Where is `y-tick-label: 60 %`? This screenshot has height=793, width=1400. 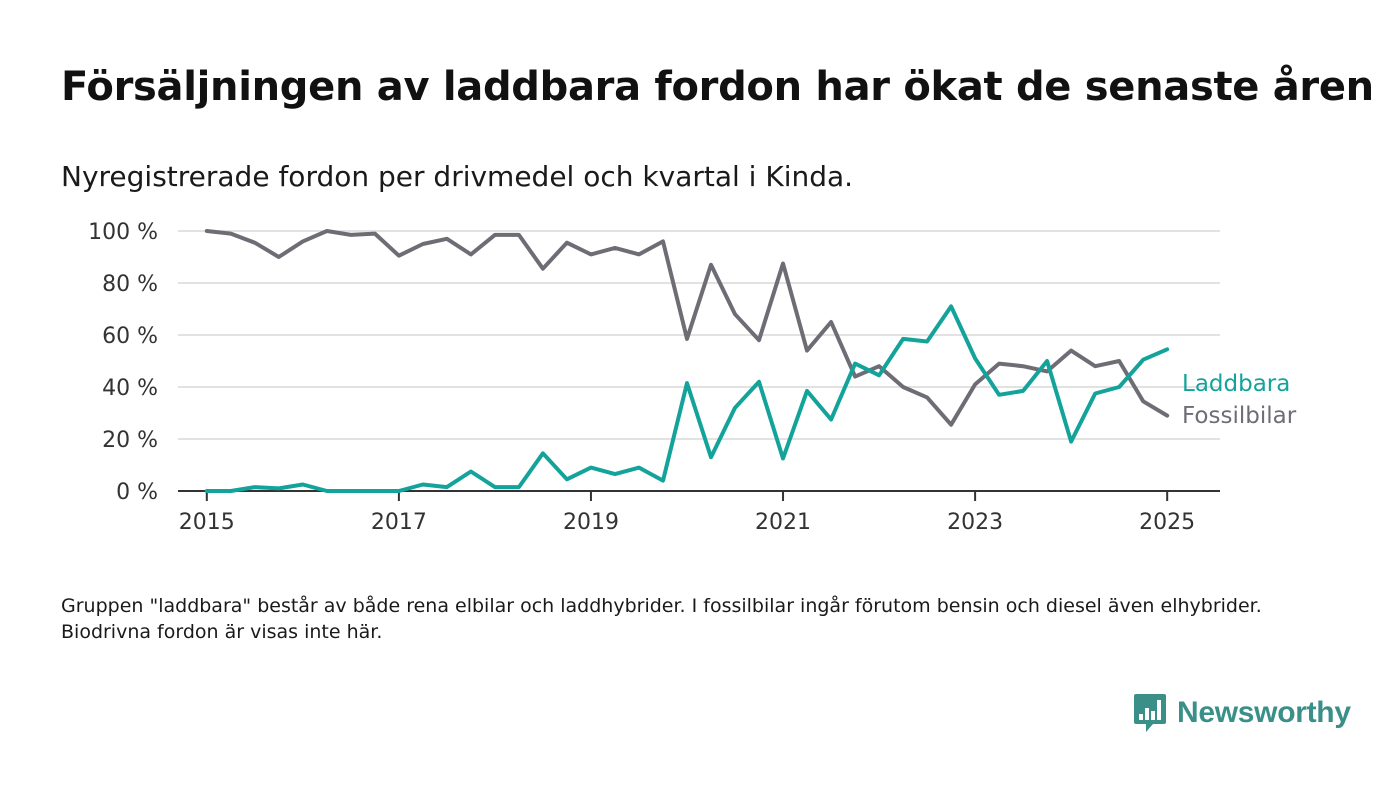
y-tick-label: 60 % is located at coordinates (130, 336).